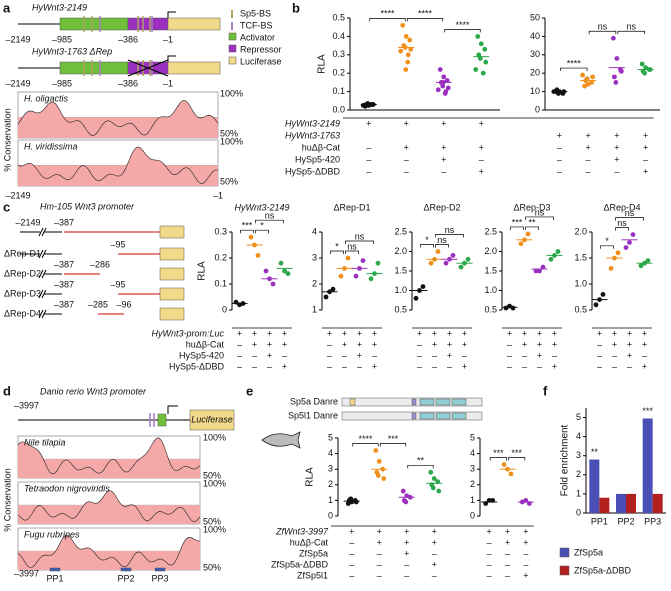  Describe the element at coordinates (42, 314) in the screenshot. I see `break-mark` at that location.